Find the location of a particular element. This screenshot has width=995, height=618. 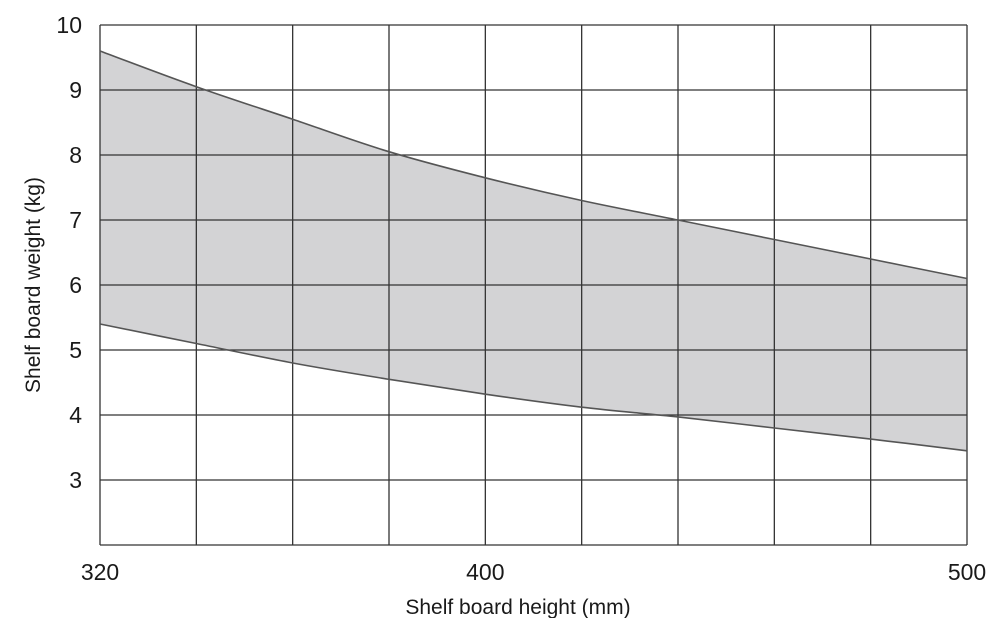

x-axis-label: Shelf board height (mm) is located at coordinates (517, 607).